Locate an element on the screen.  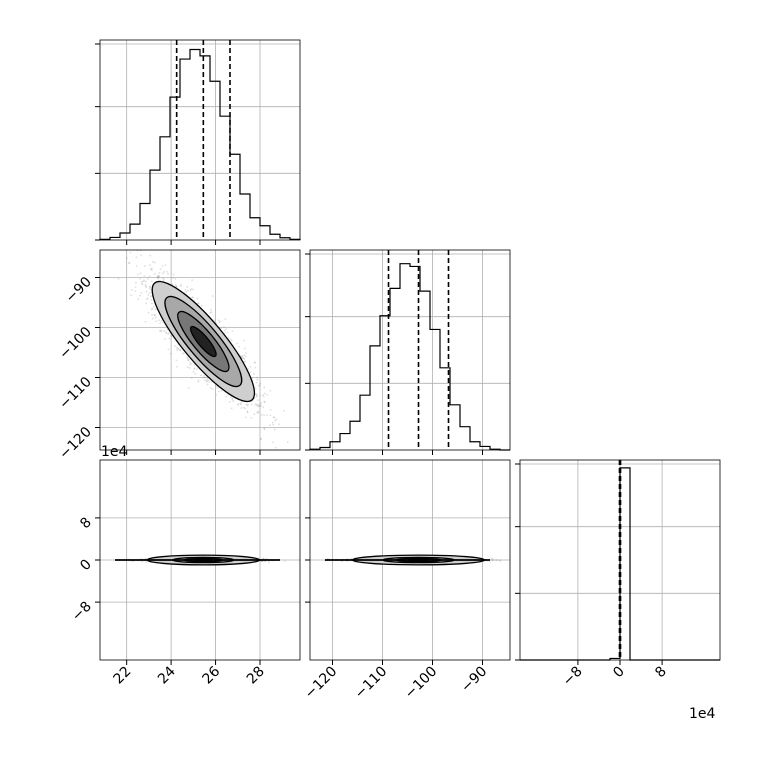
y-tick-label: −120 is located at coordinates (75, 443).